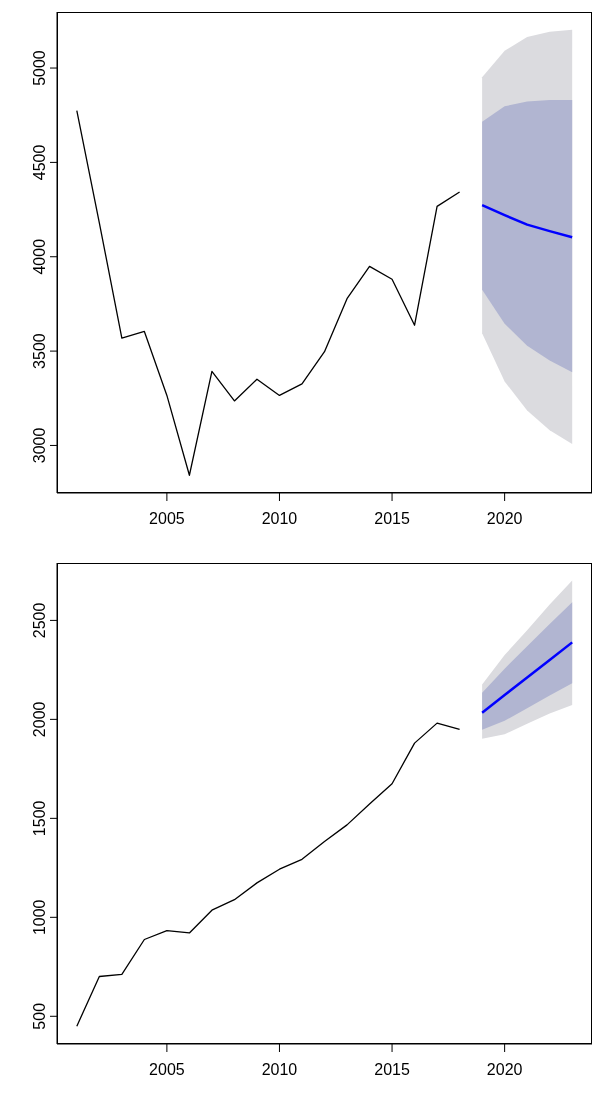  Describe the element at coordinates (39, 351) in the screenshot. I see `y-tick-label: 3500` at that location.